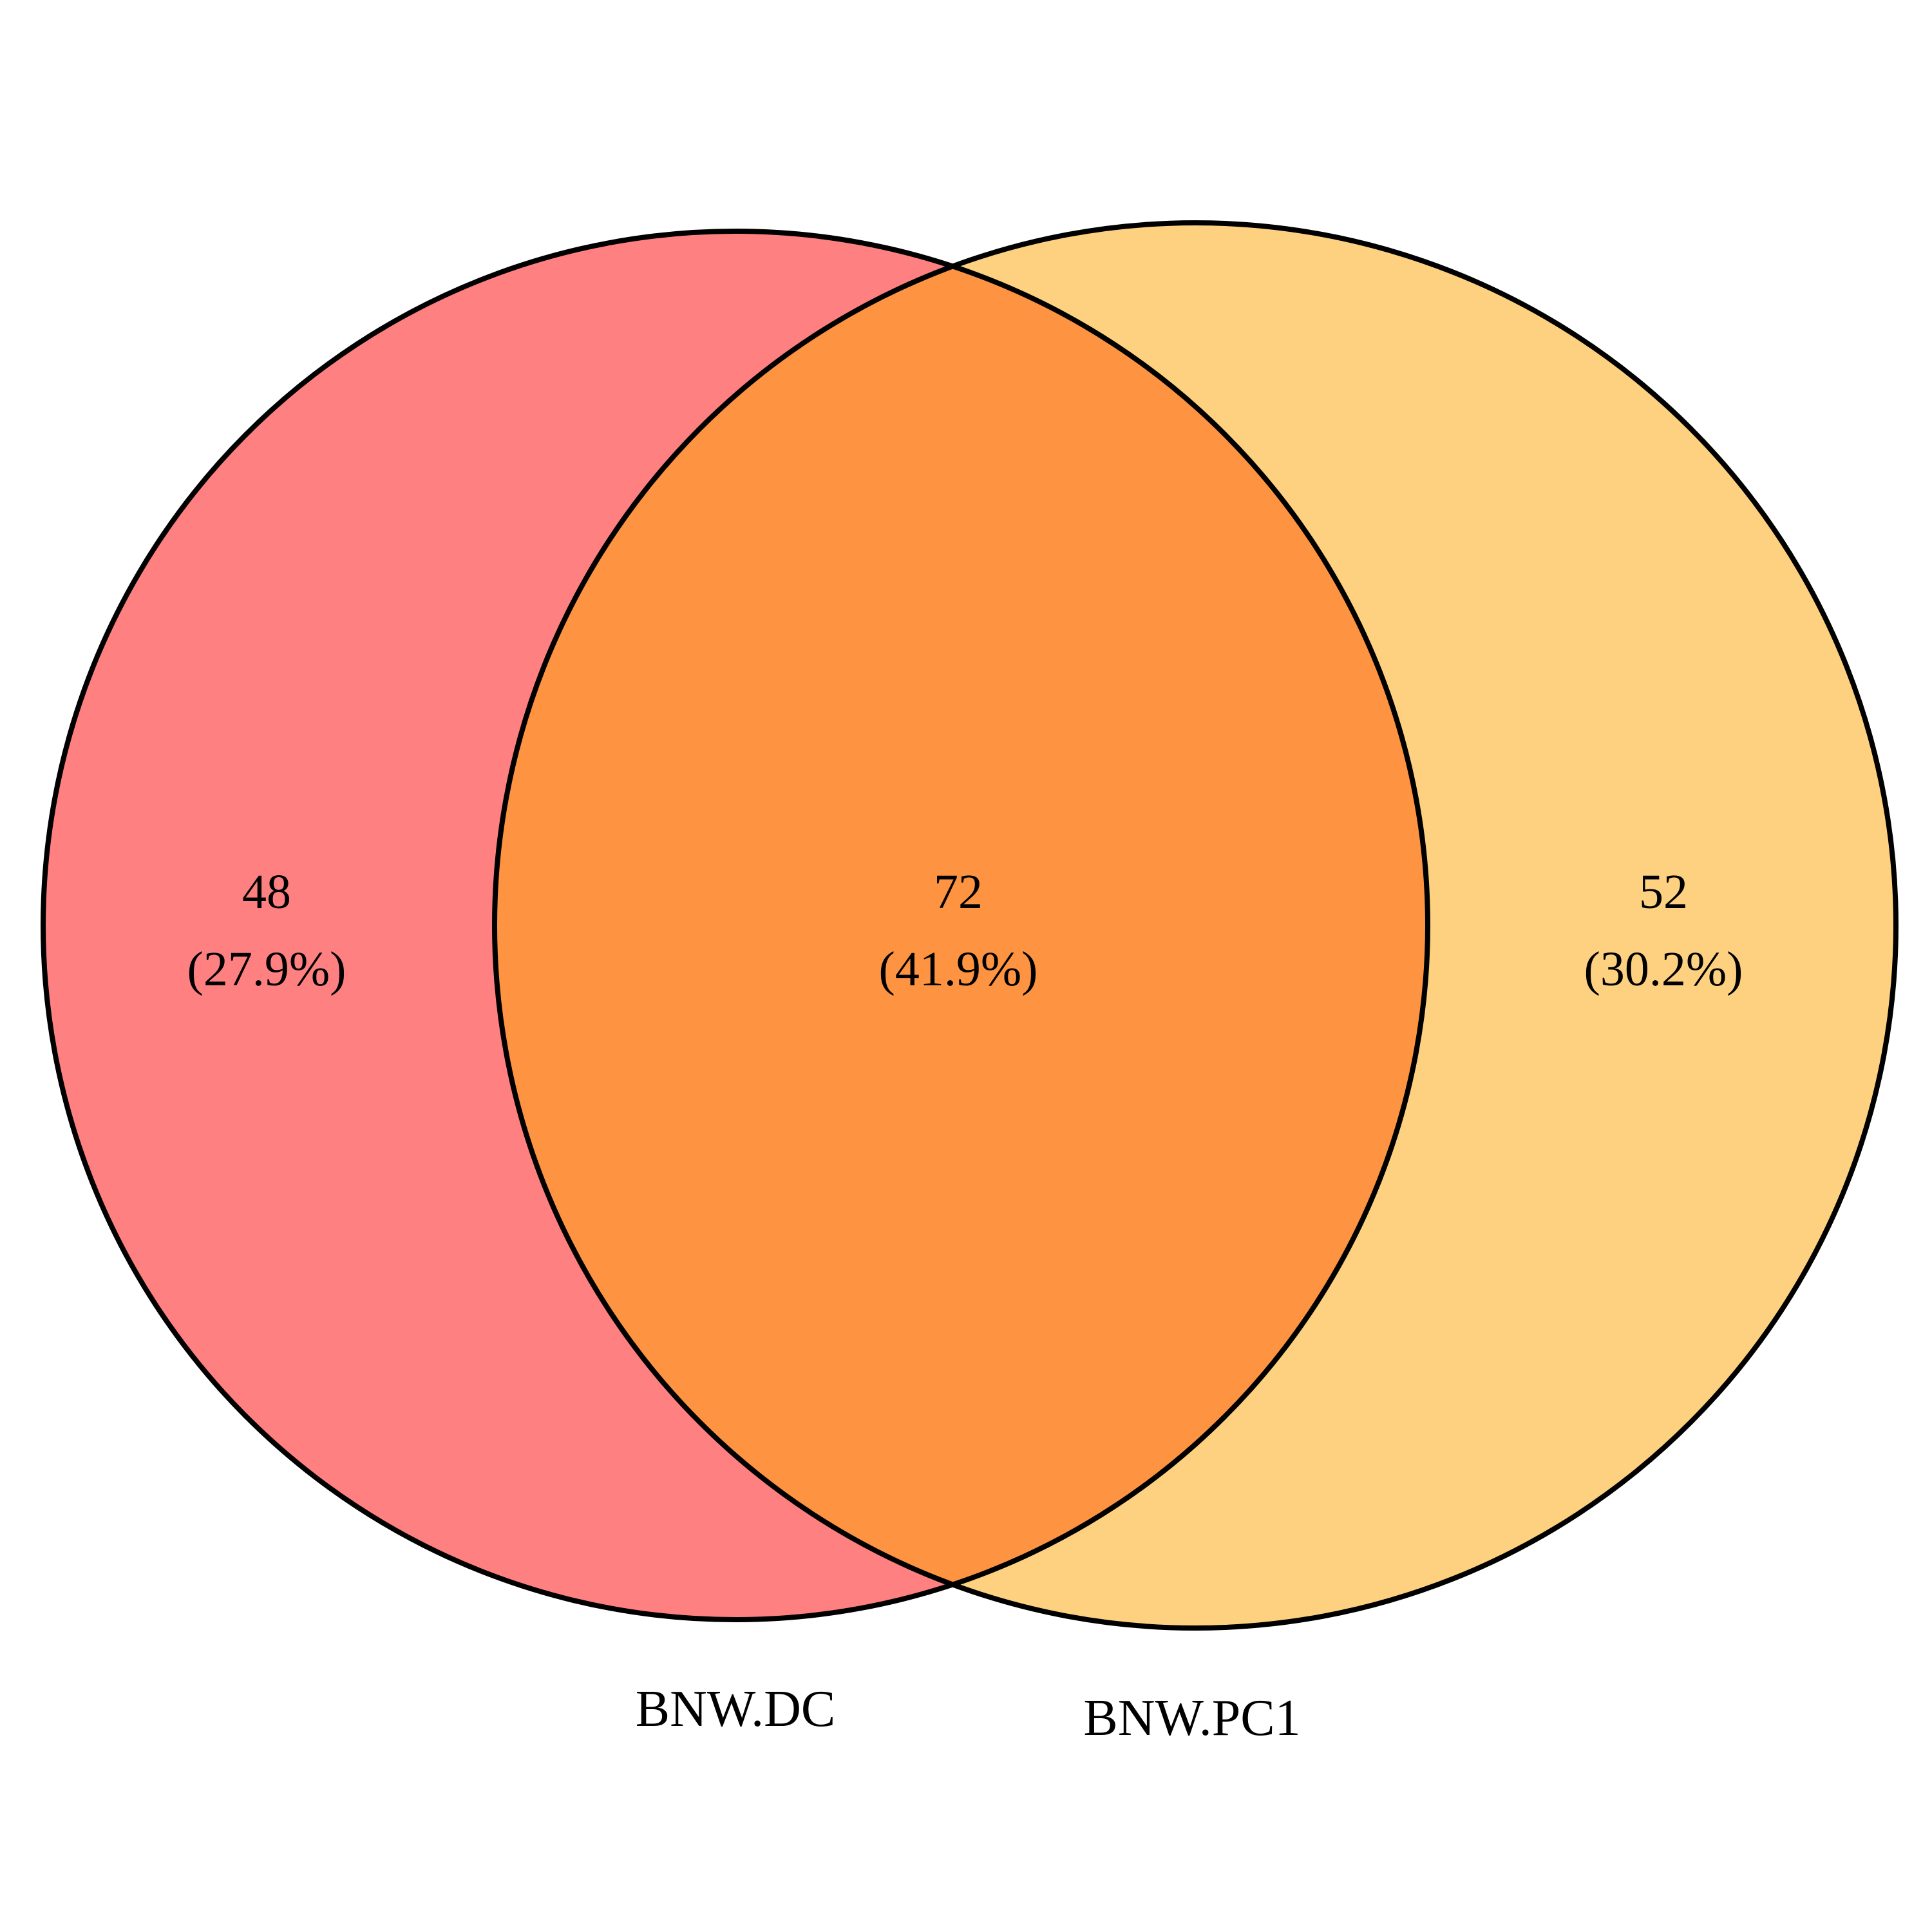 This screenshot has width=1932, height=1932. Describe the element at coordinates (1663, 892) in the screenshot. I see `region-pc1-only-count: 52` at that location.